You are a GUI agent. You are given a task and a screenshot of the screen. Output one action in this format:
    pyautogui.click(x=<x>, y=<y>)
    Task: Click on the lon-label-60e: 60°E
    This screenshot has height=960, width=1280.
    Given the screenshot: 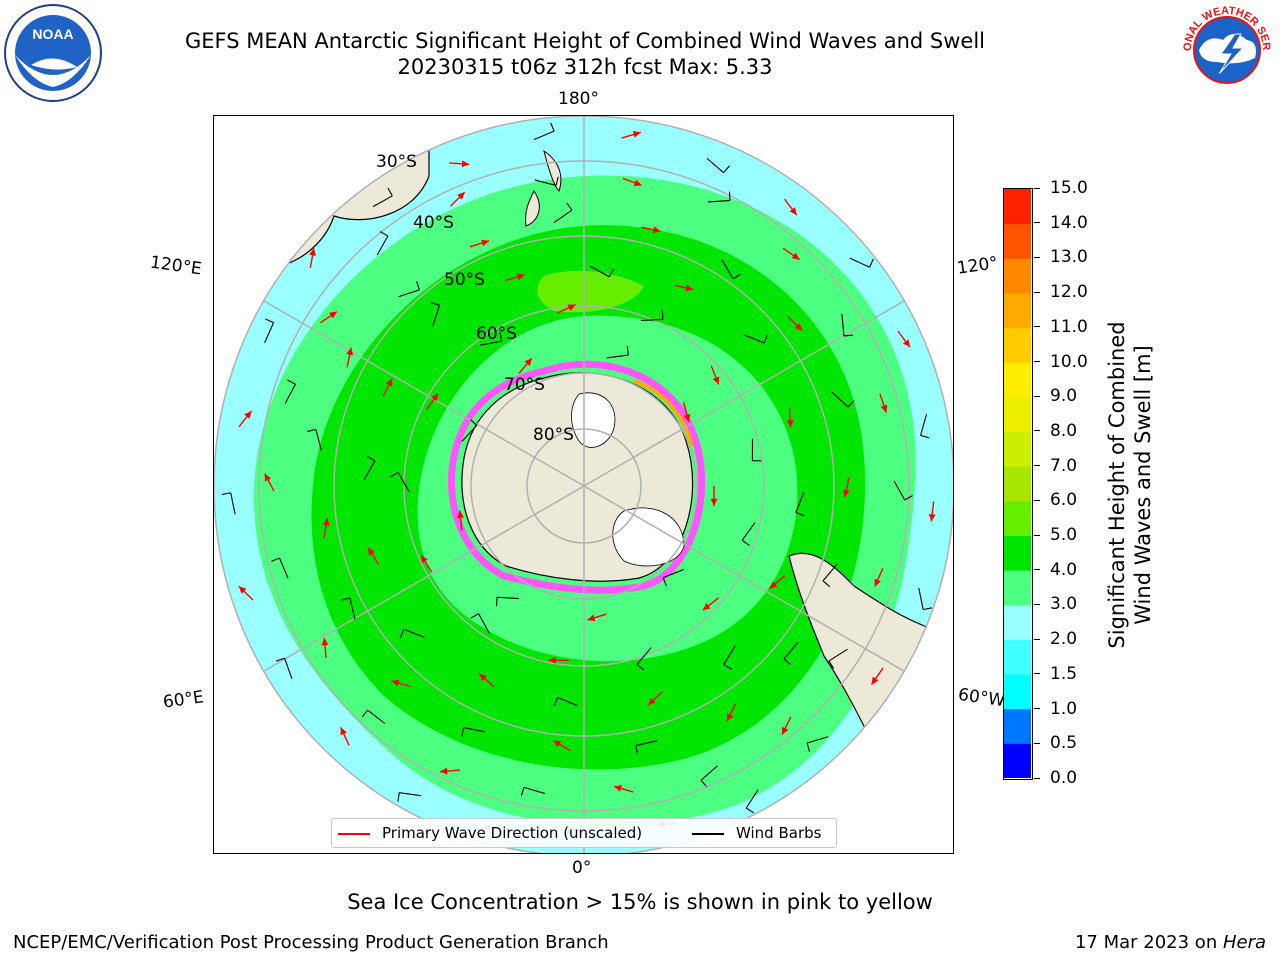 What is the action you would take?
    pyautogui.click(x=183, y=700)
    